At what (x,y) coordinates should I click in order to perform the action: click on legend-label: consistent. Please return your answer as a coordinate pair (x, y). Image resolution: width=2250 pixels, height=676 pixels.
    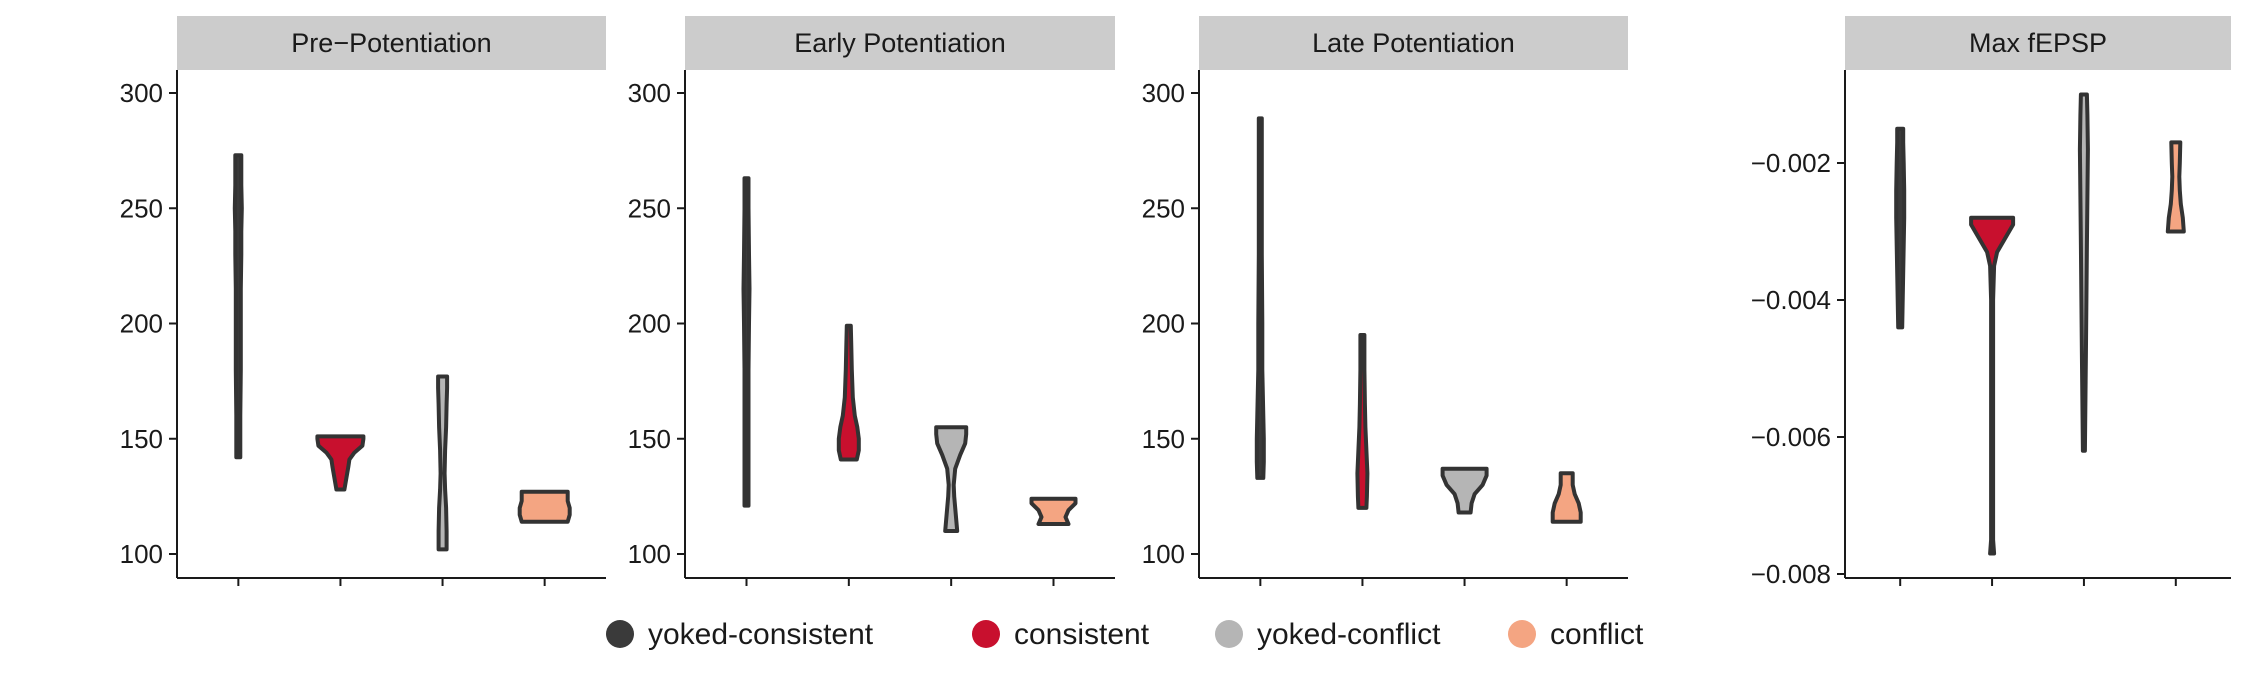
    Looking at the image, I should click on (1082, 634).